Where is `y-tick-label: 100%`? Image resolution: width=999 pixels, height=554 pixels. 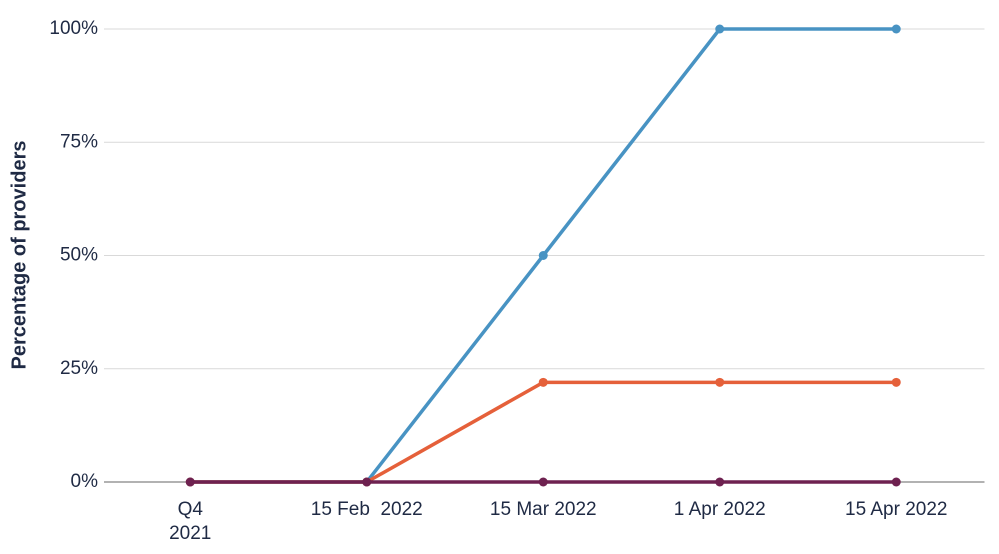
y-tick-label: 100% is located at coordinates (73, 28).